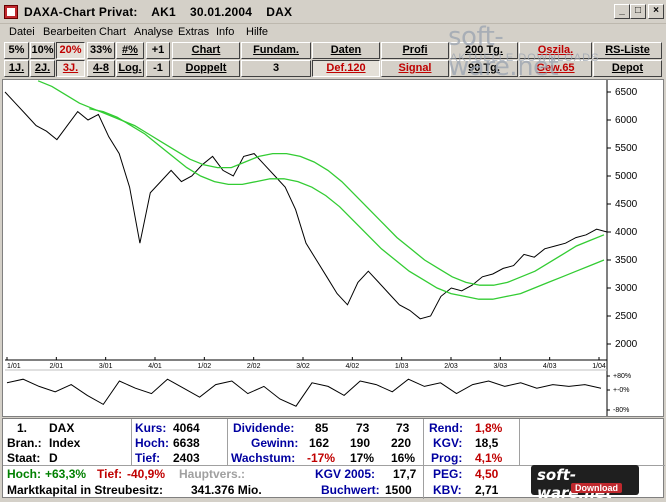 Image resolution: width=666 pixels, height=502 pixels. I want to click on x-tick-label: 2/01, so click(57, 366).